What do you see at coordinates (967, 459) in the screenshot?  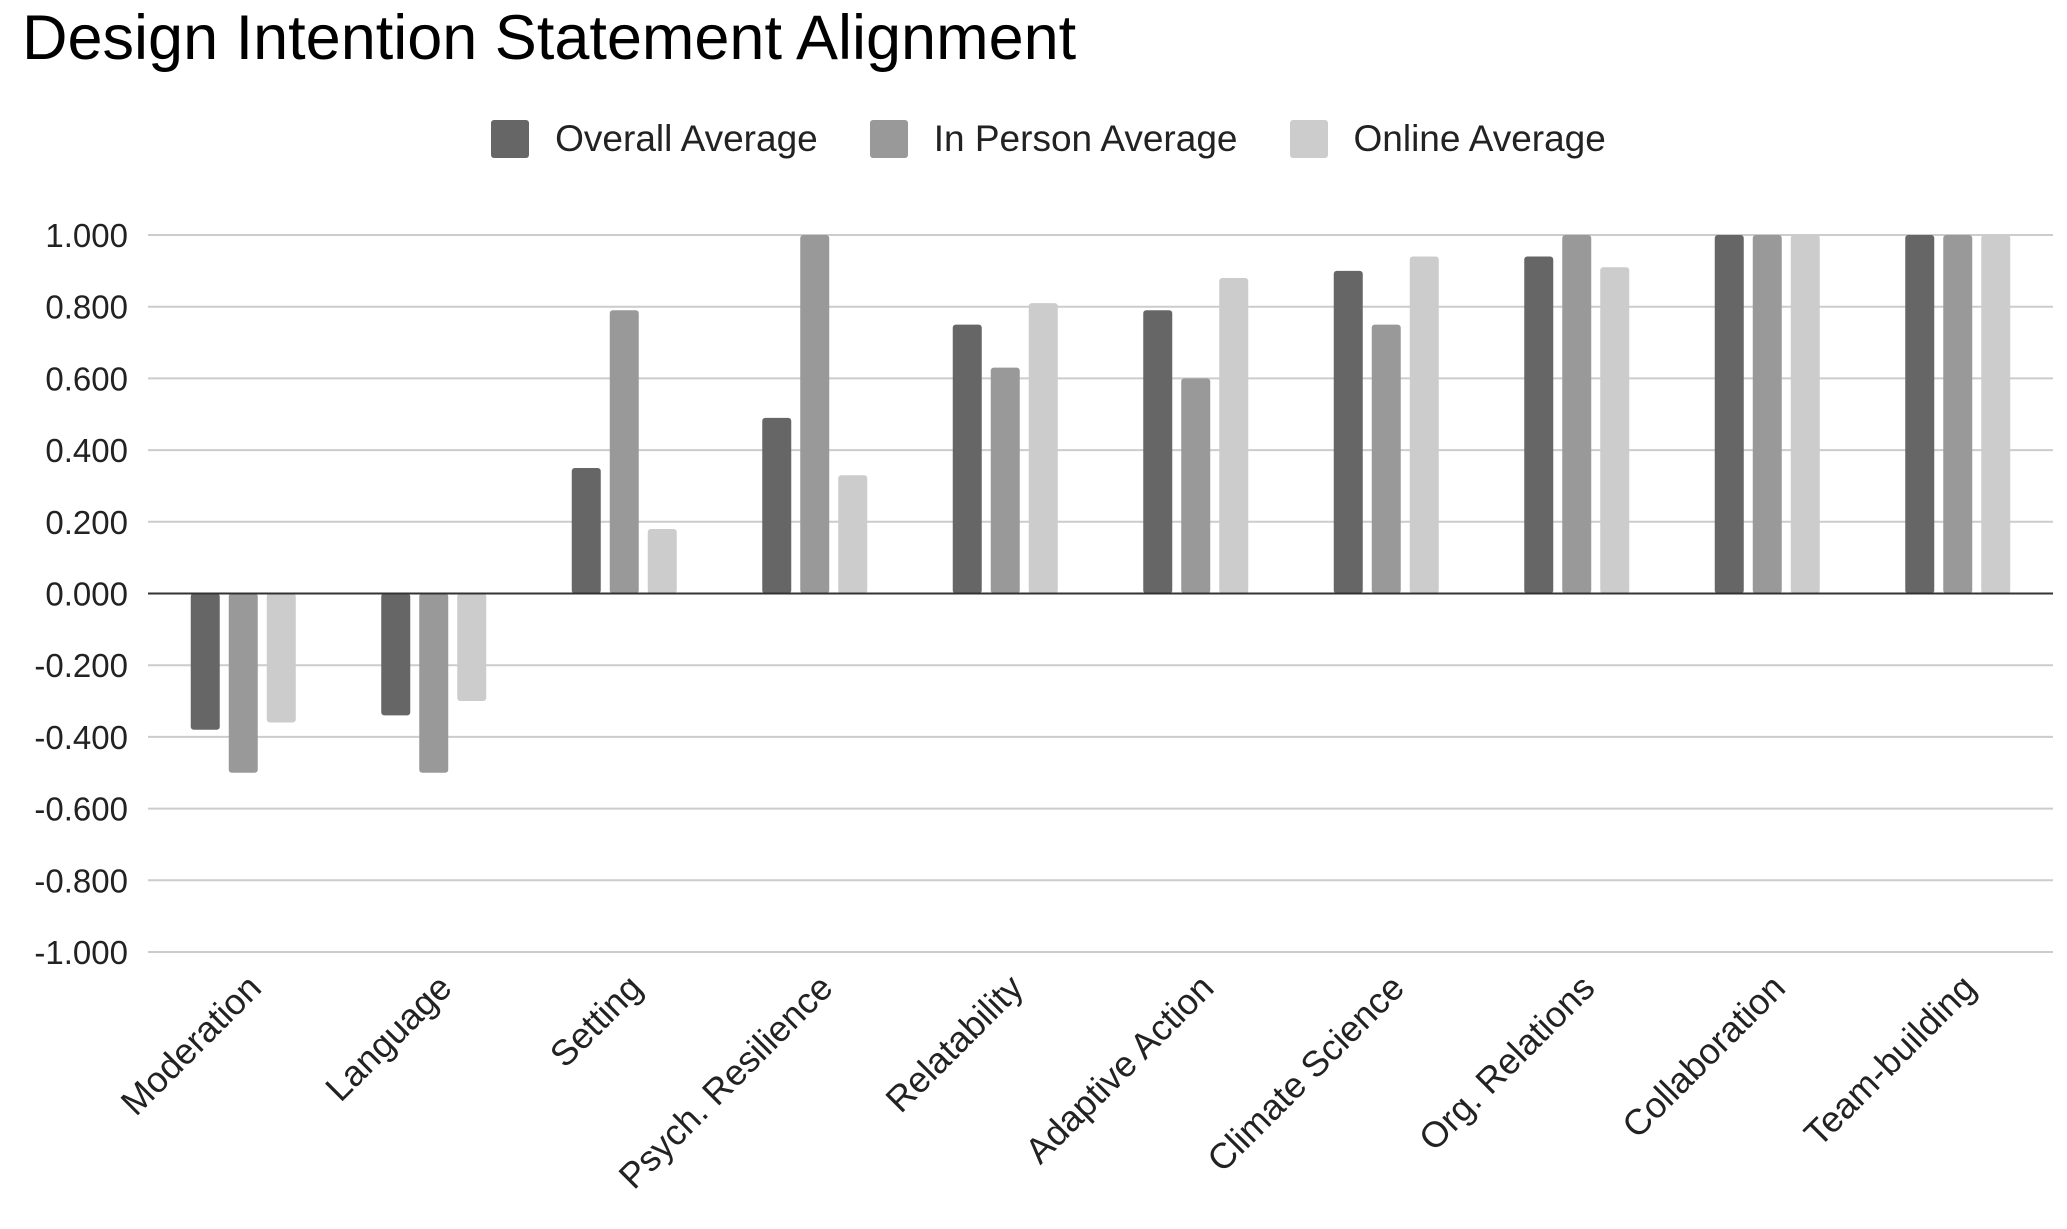 I see `bar-overall-average-relatability` at bounding box center [967, 459].